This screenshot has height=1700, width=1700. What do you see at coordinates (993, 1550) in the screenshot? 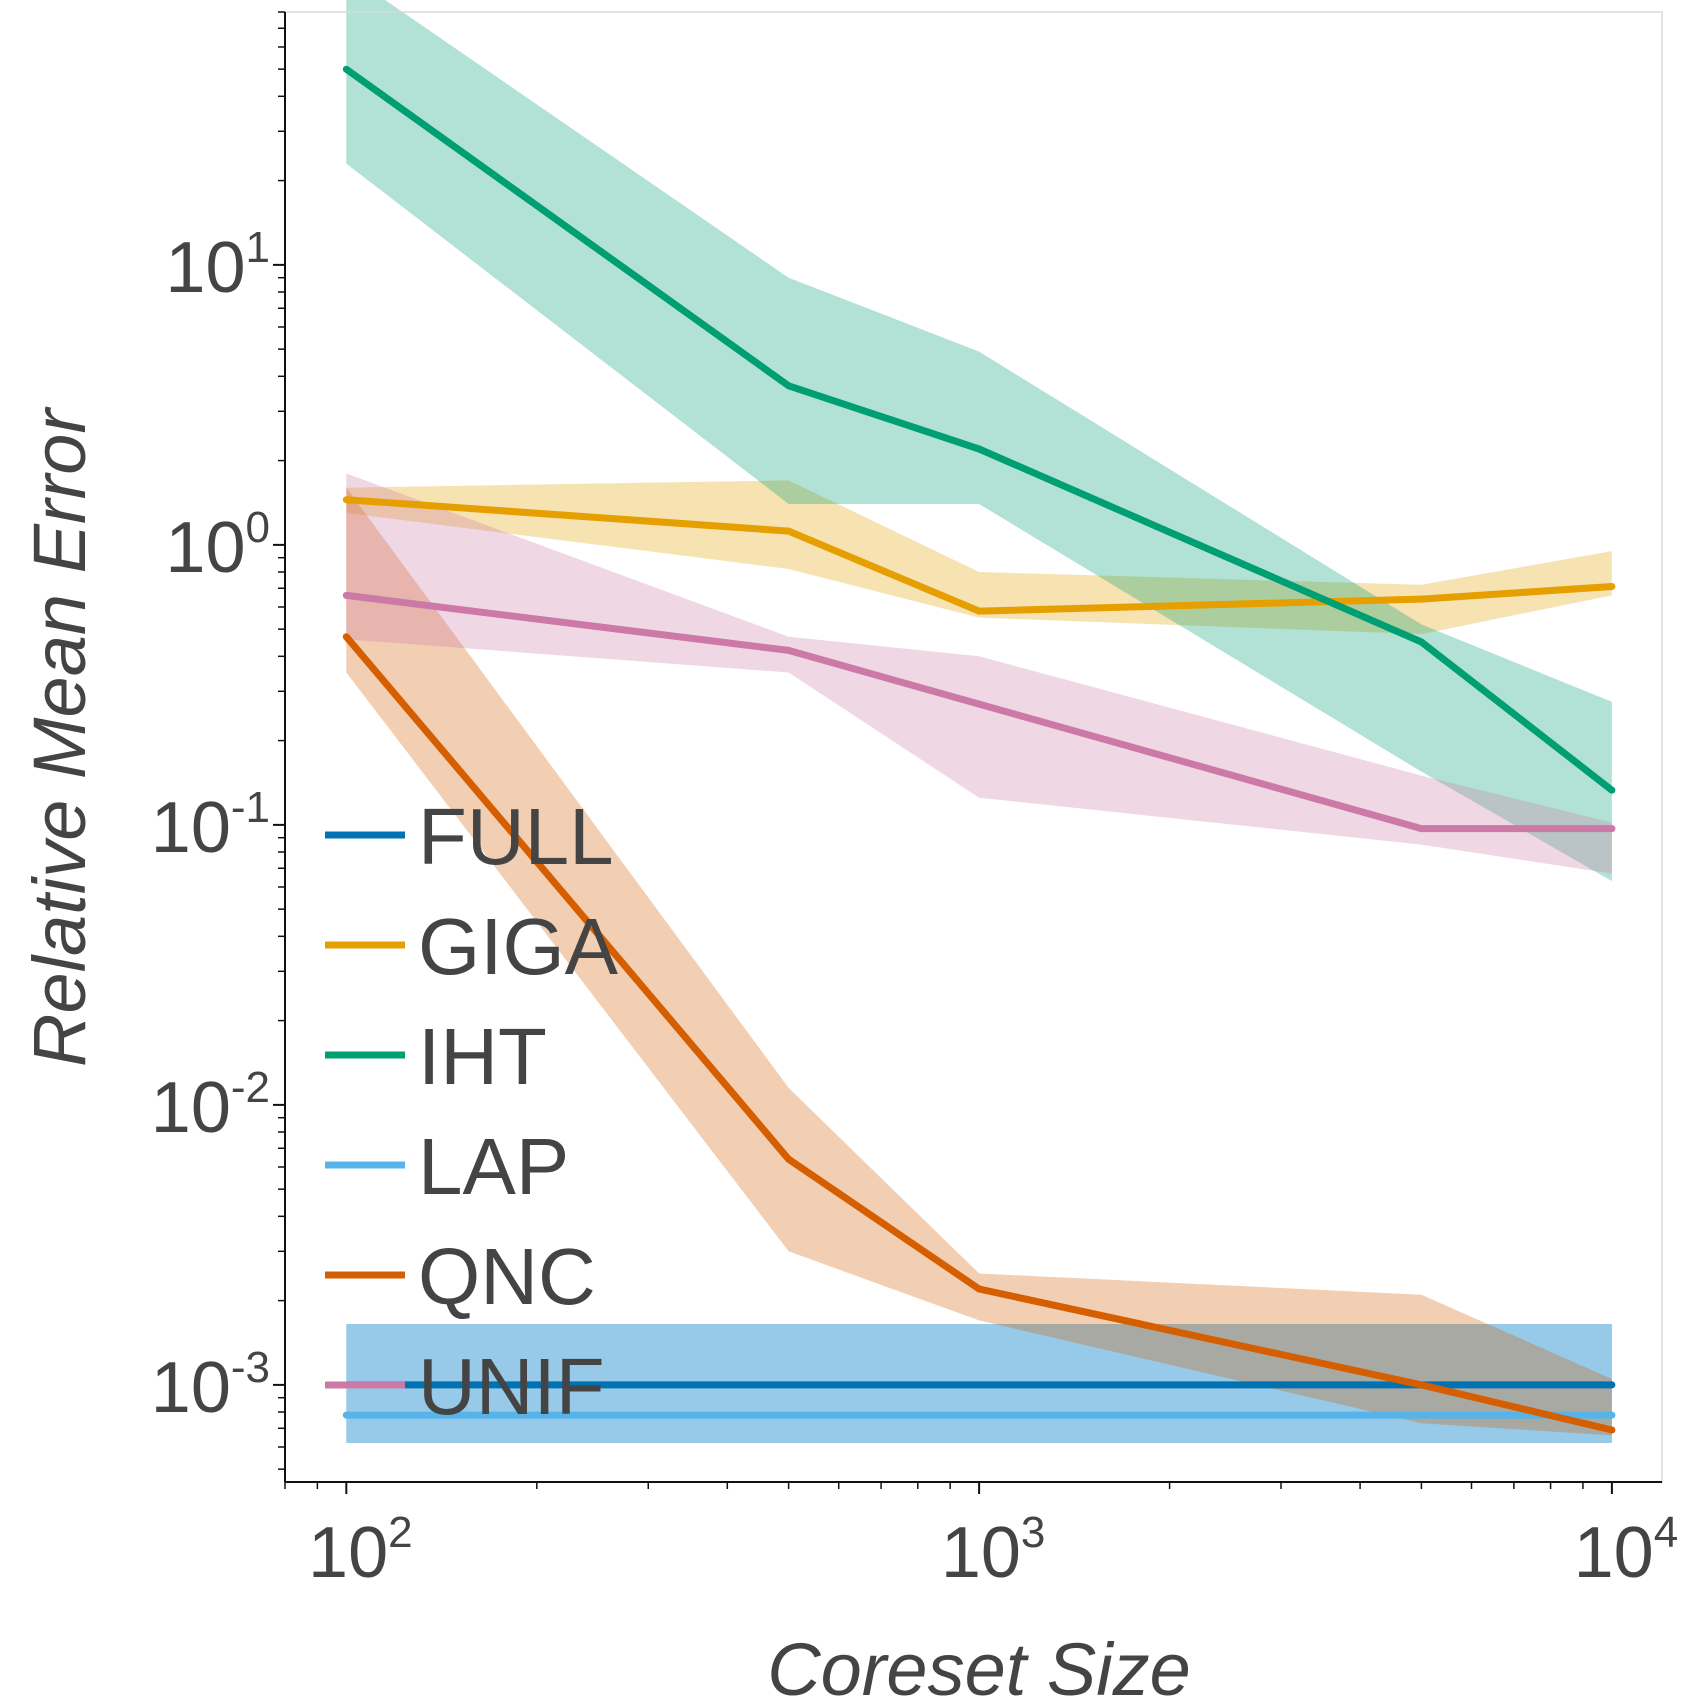
I see `x-tick-label: 10³` at bounding box center [993, 1550].